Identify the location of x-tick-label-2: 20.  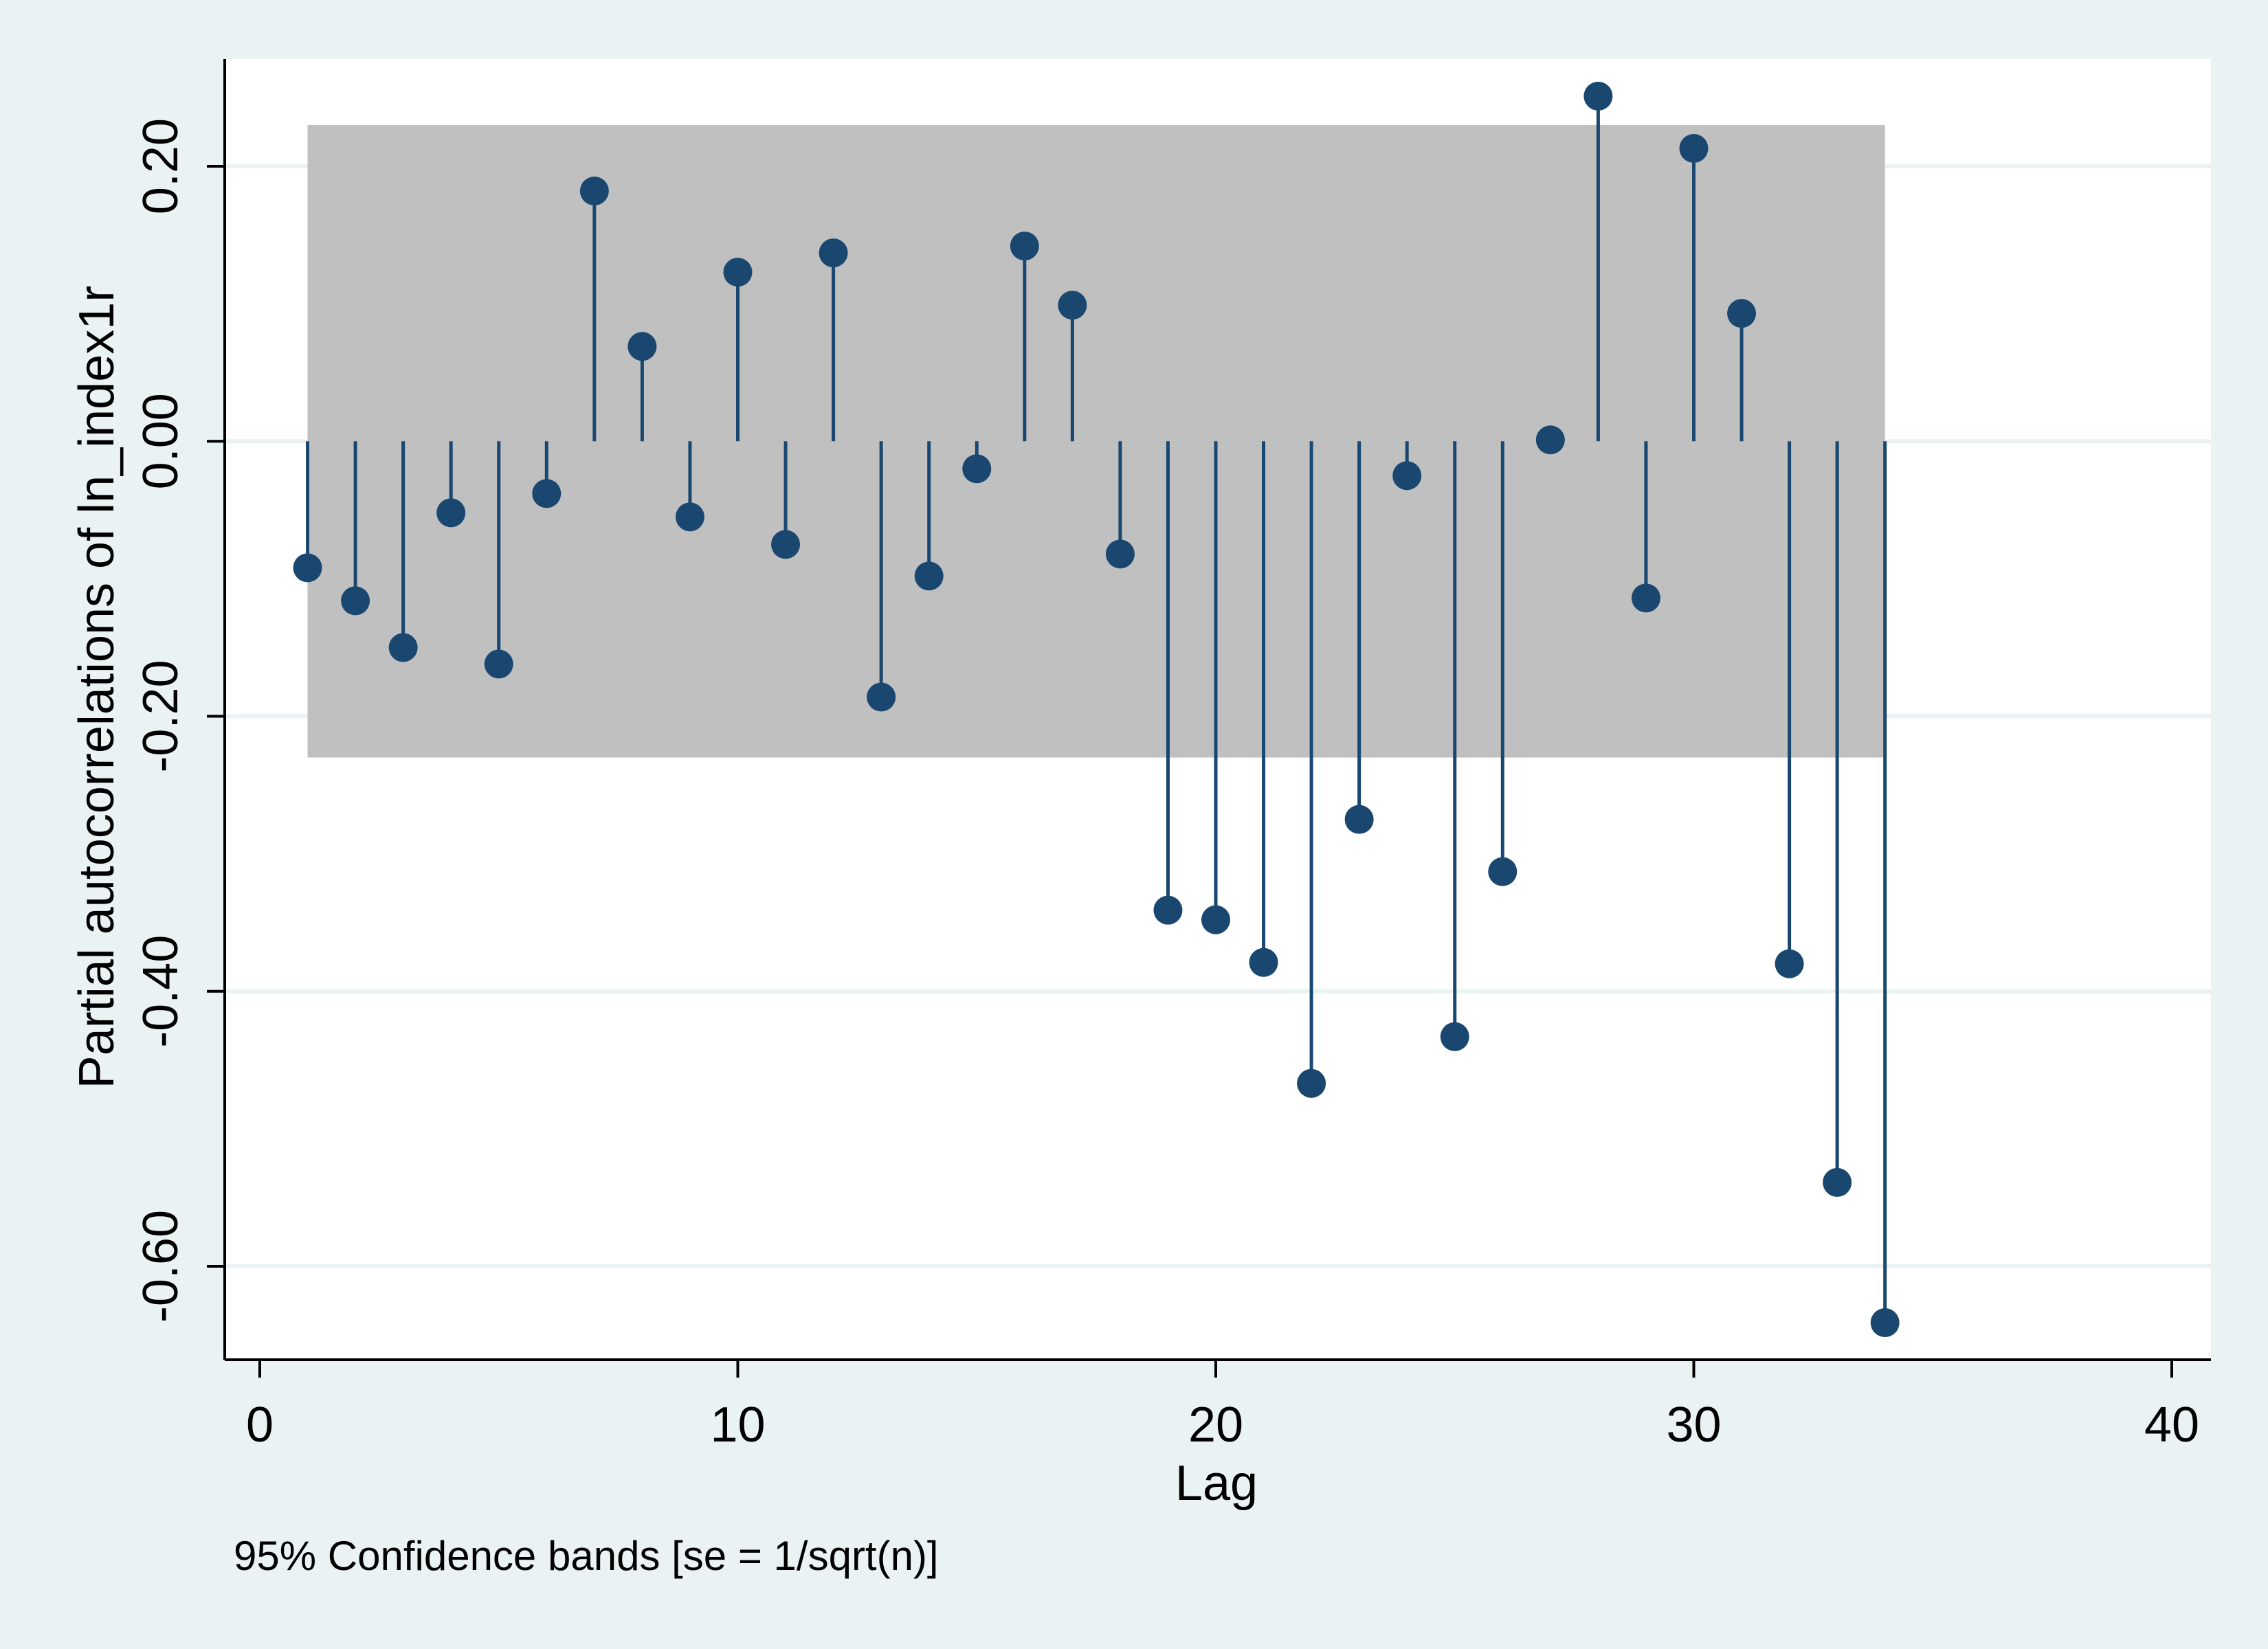
(1215, 1425).